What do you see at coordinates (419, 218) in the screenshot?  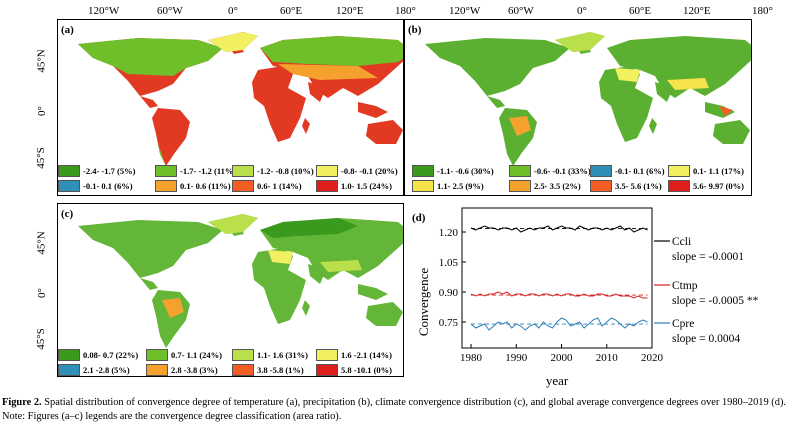 I see `panel-d-label: (d)` at bounding box center [419, 218].